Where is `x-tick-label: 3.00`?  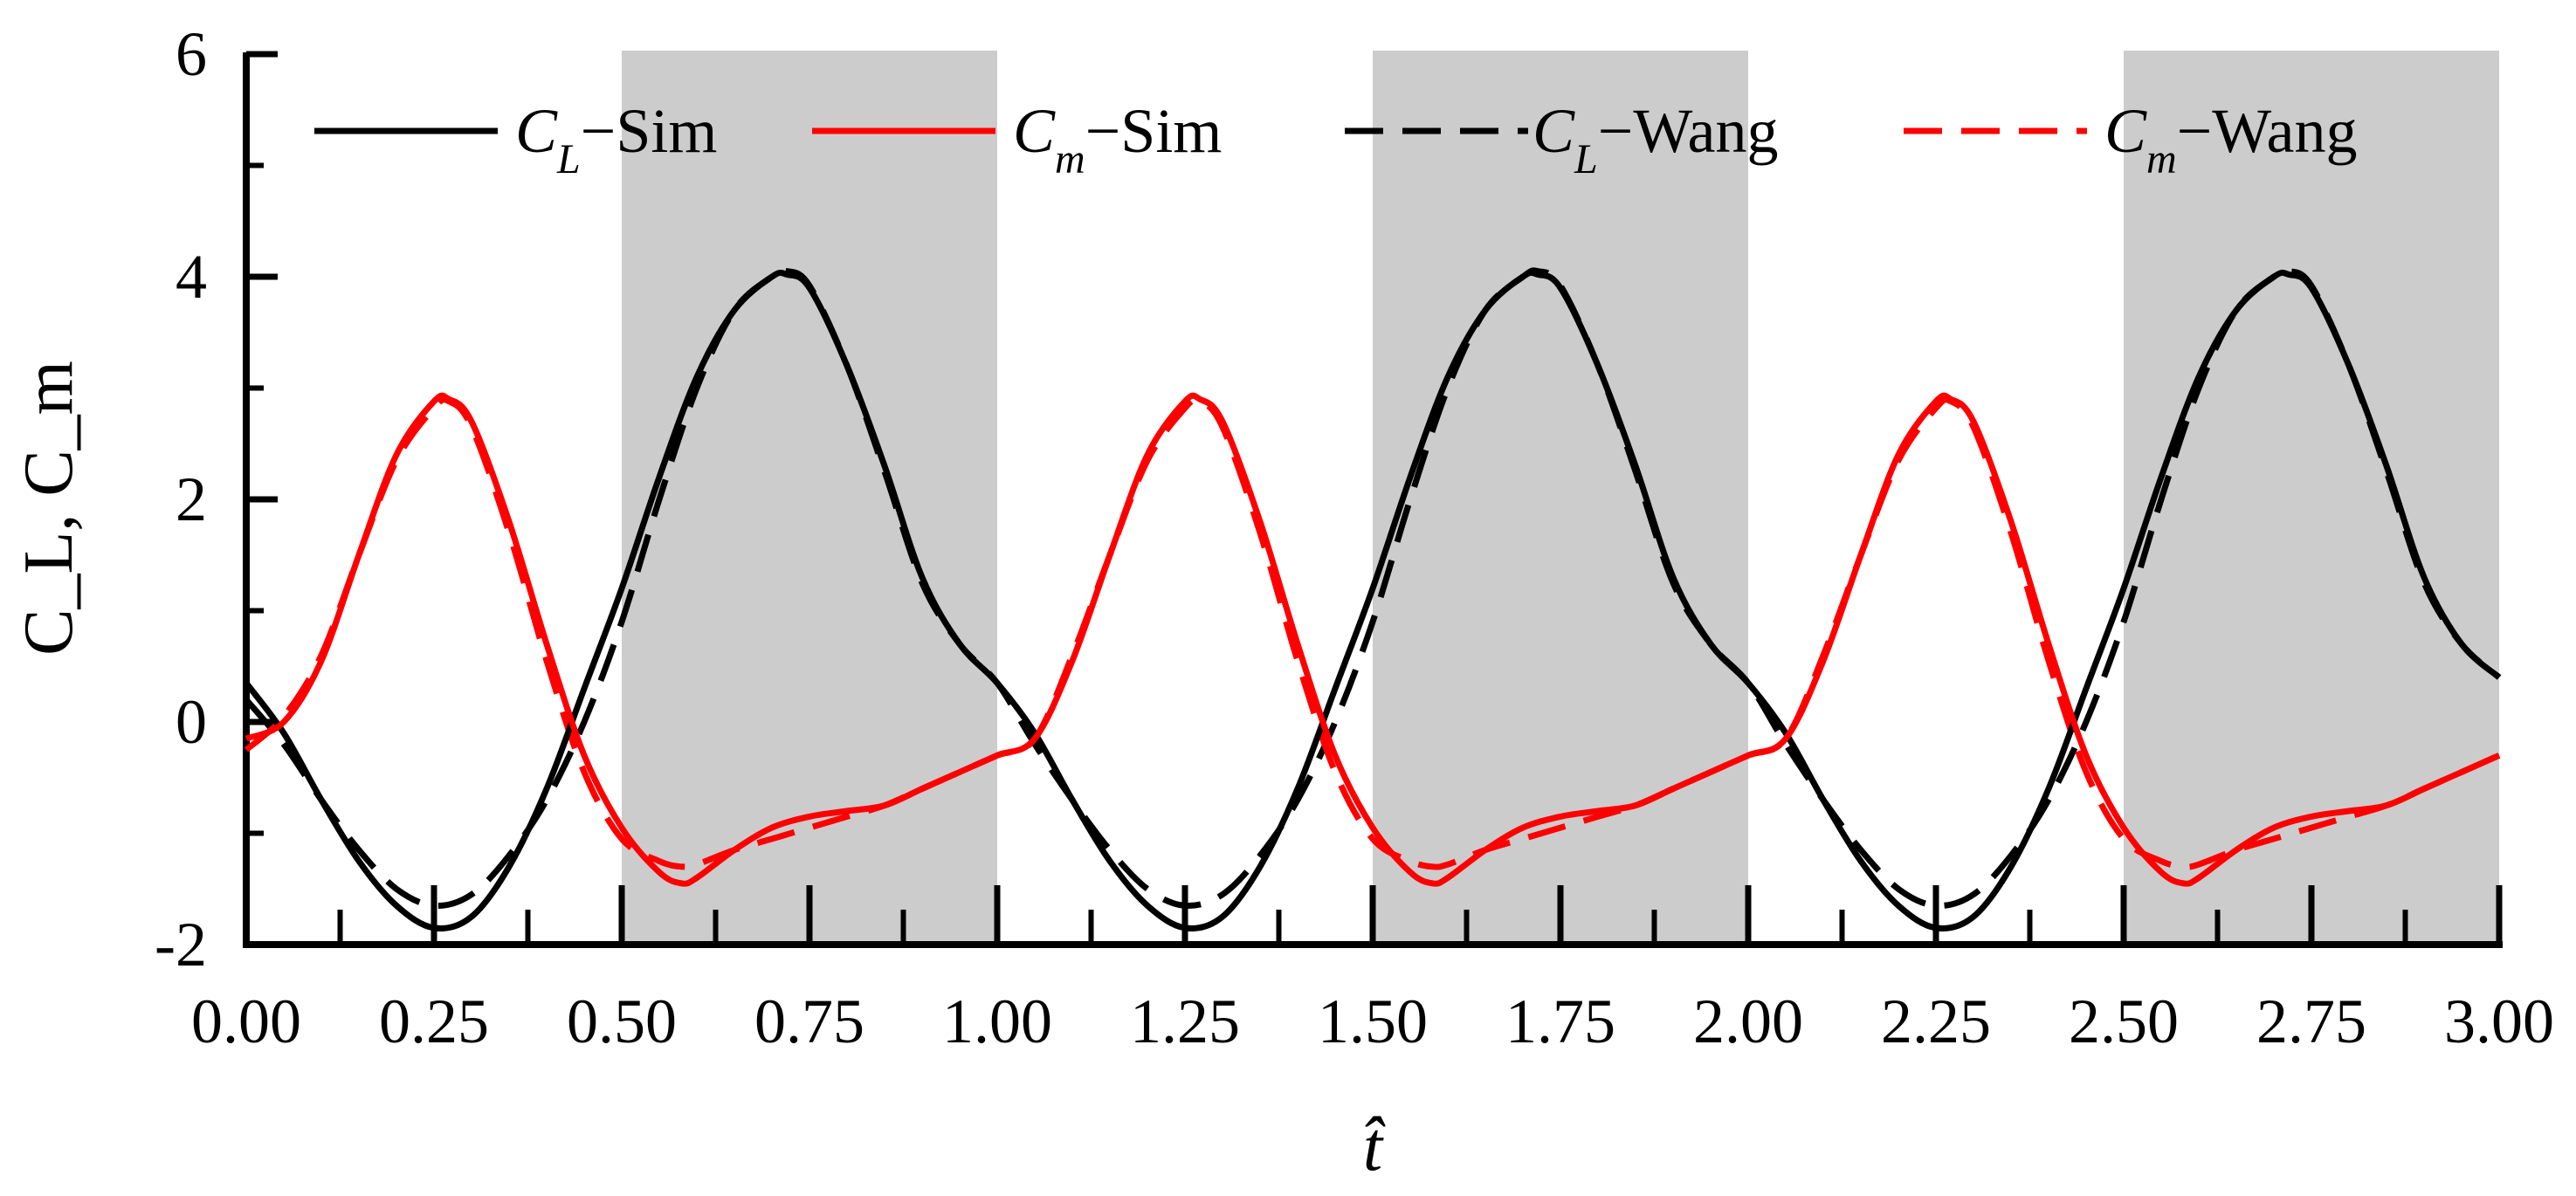 x-tick-label: 3.00 is located at coordinates (2499, 1021).